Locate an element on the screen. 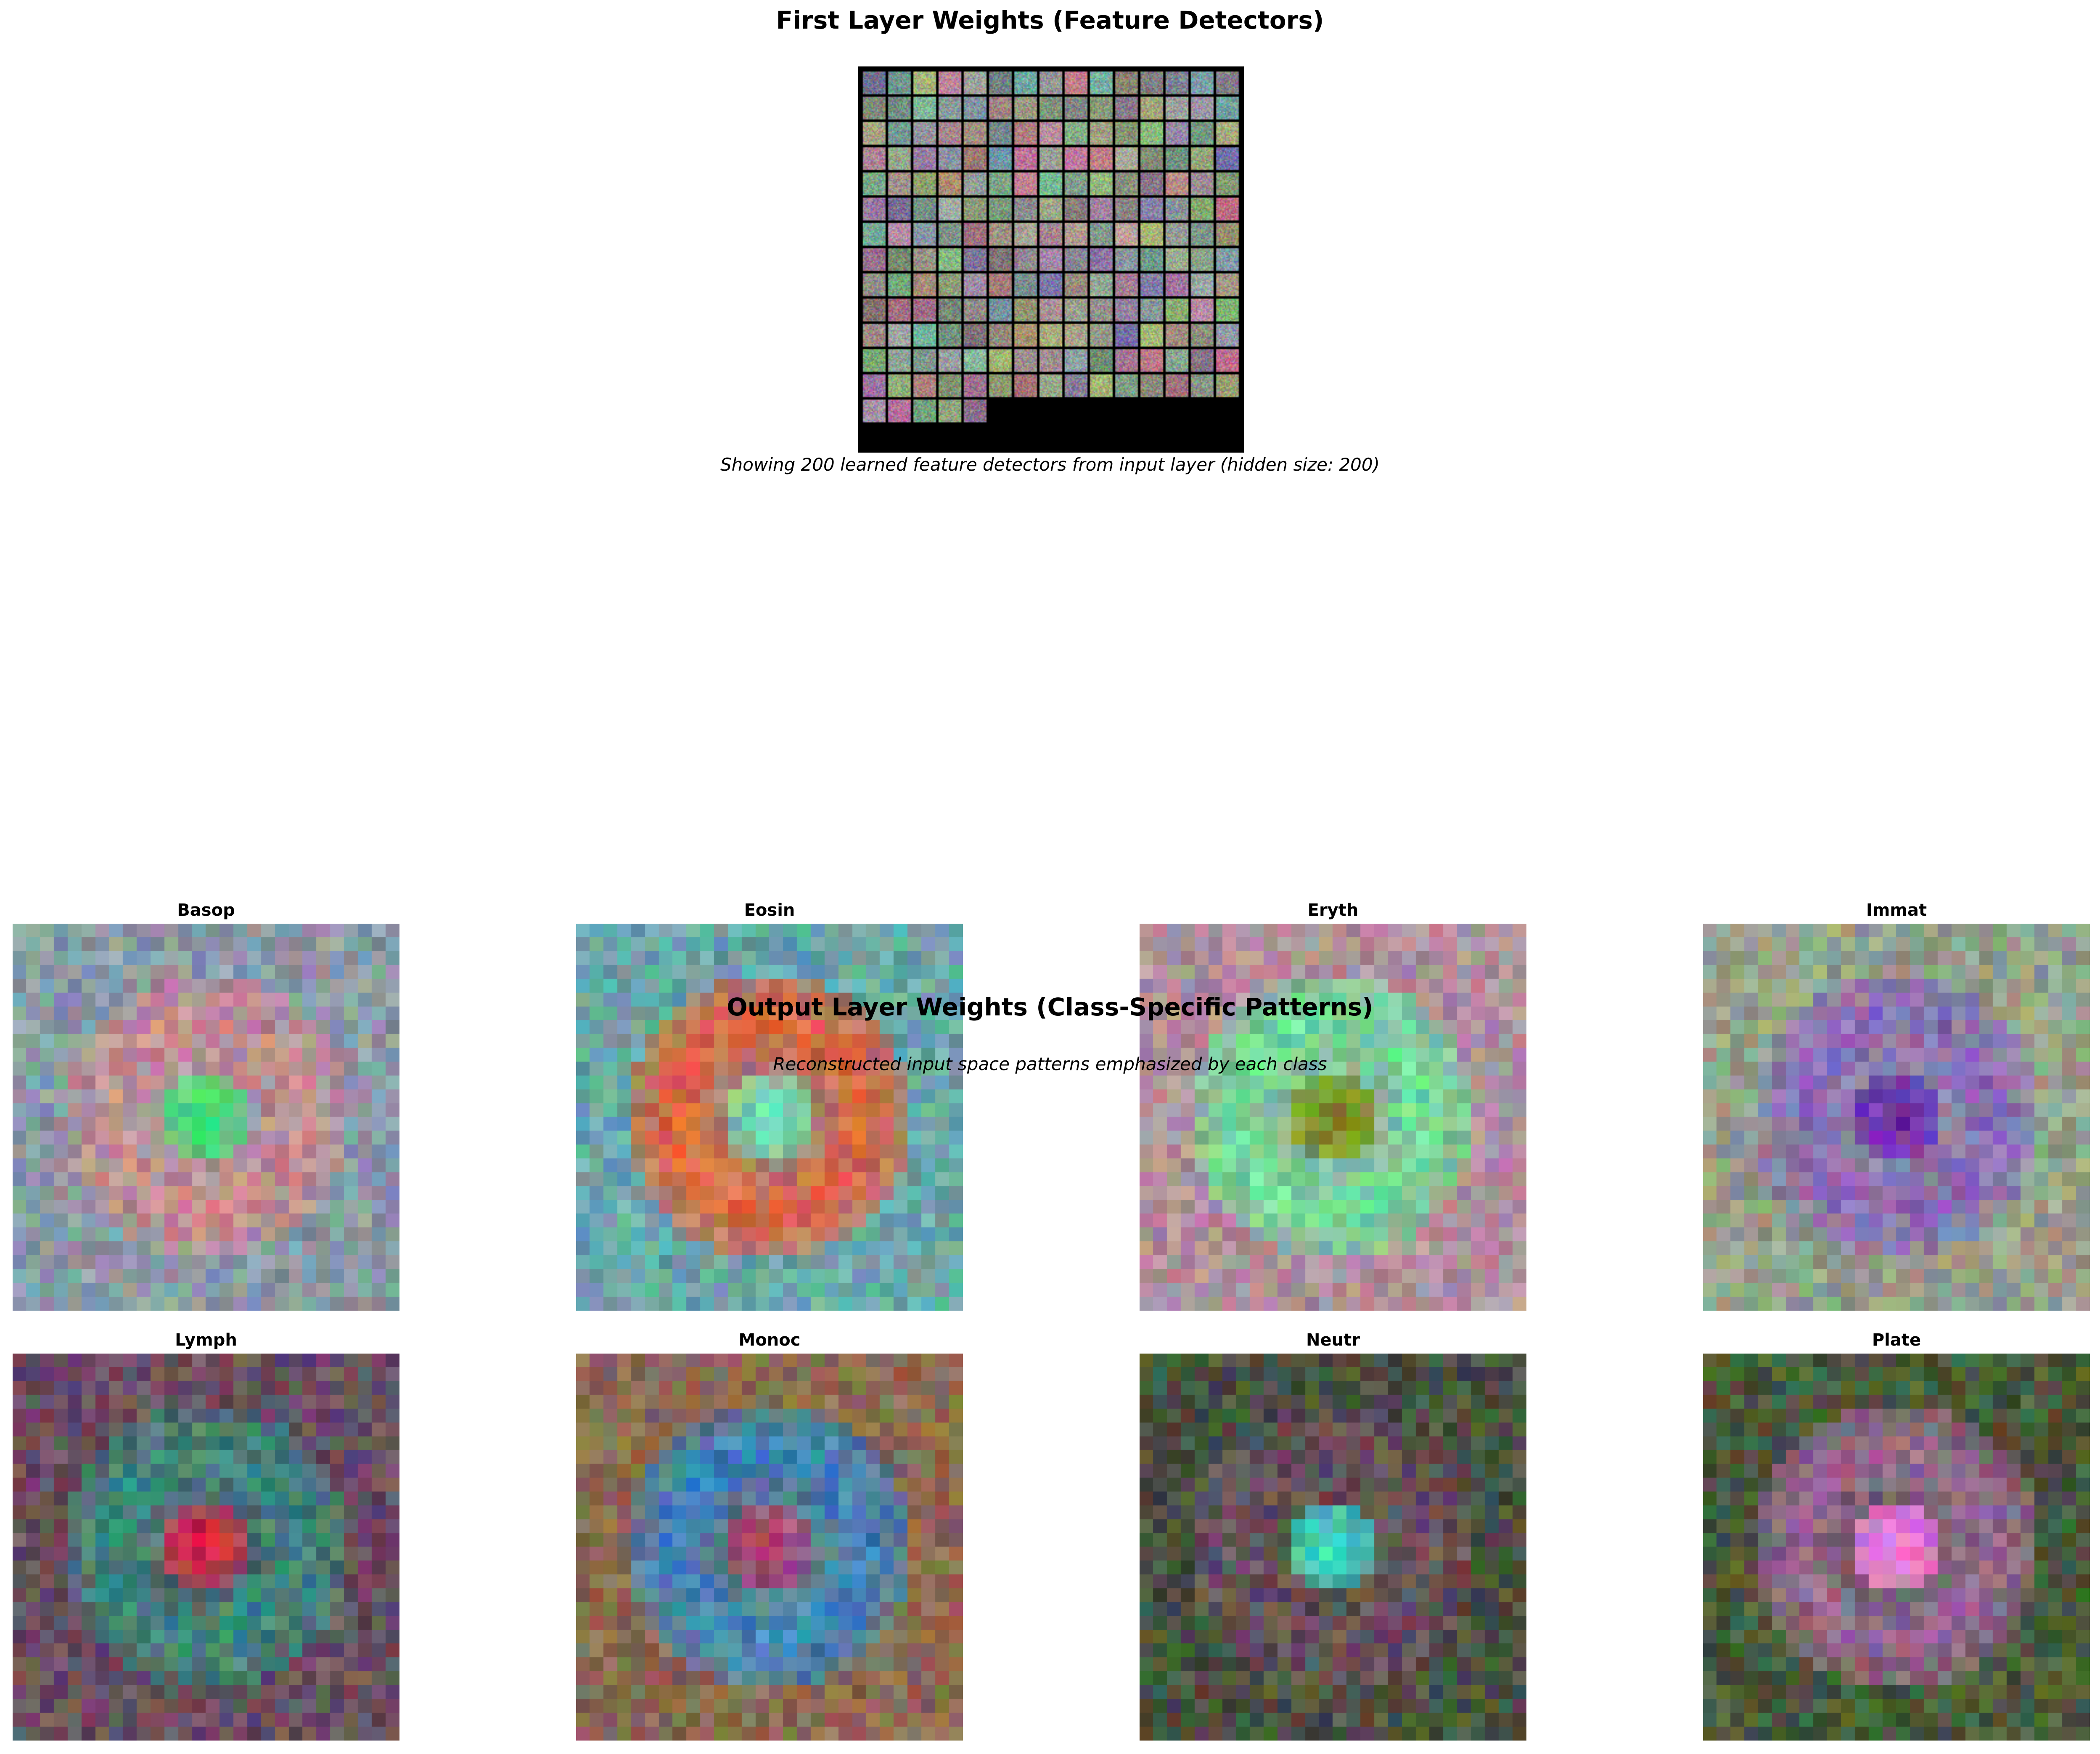 Image resolution: width=2100 pixels, height=1754 pixels. class-label: Basop is located at coordinates (206, 911).